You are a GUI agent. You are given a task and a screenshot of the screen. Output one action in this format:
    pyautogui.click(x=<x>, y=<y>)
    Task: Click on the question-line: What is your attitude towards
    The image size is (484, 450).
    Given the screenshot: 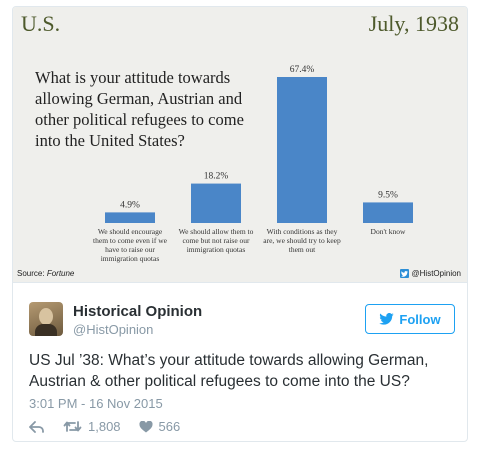 What is the action you would take?
    pyautogui.click(x=133, y=77)
    